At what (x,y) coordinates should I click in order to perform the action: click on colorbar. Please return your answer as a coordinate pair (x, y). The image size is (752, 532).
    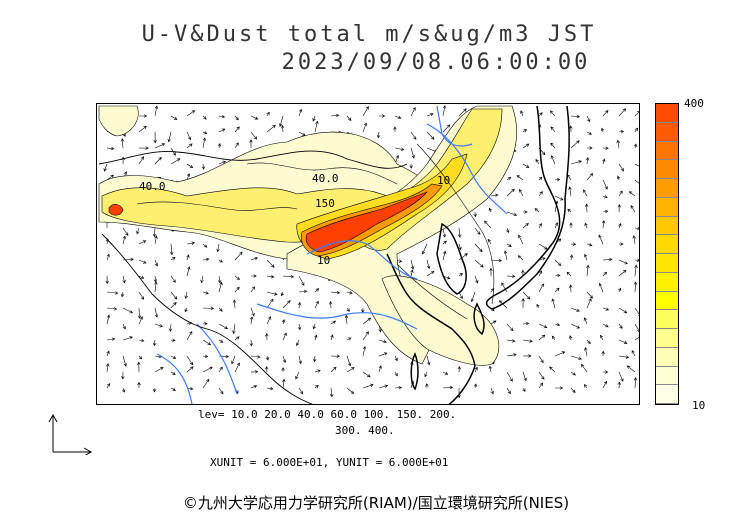
    Looking at the image, I should click on (667, 254).